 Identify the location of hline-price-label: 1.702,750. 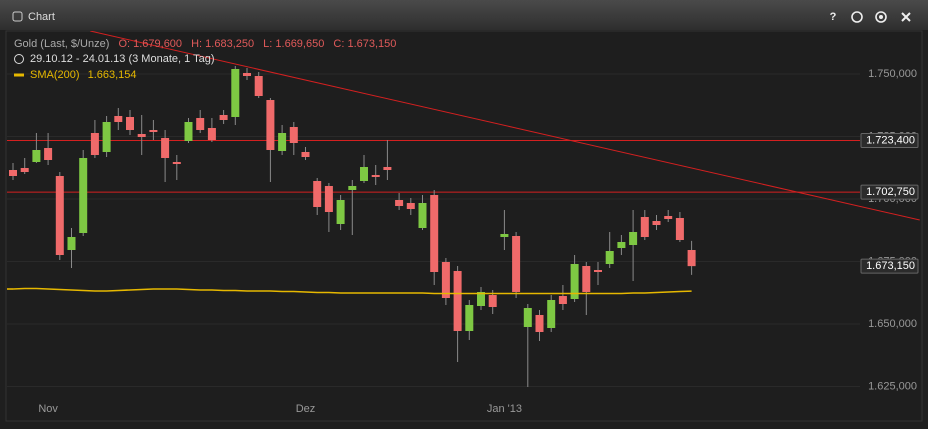
(890, 192).